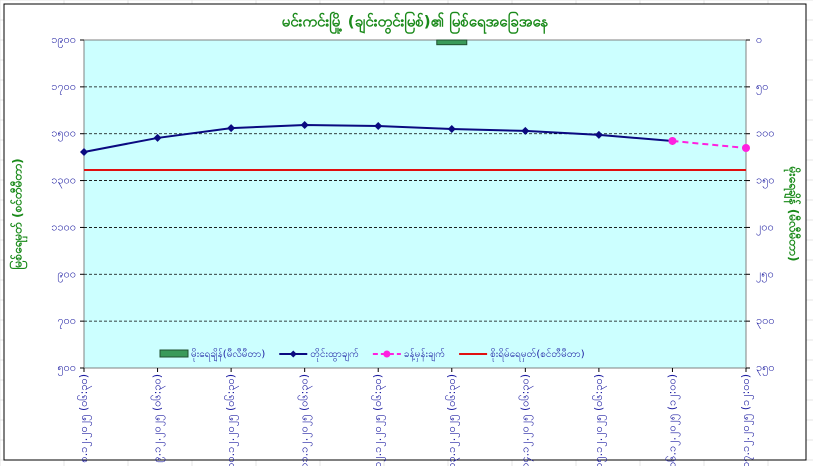 The height and width of the screenshot is (466, 813). I want to click on series-line, so click(709, 144).